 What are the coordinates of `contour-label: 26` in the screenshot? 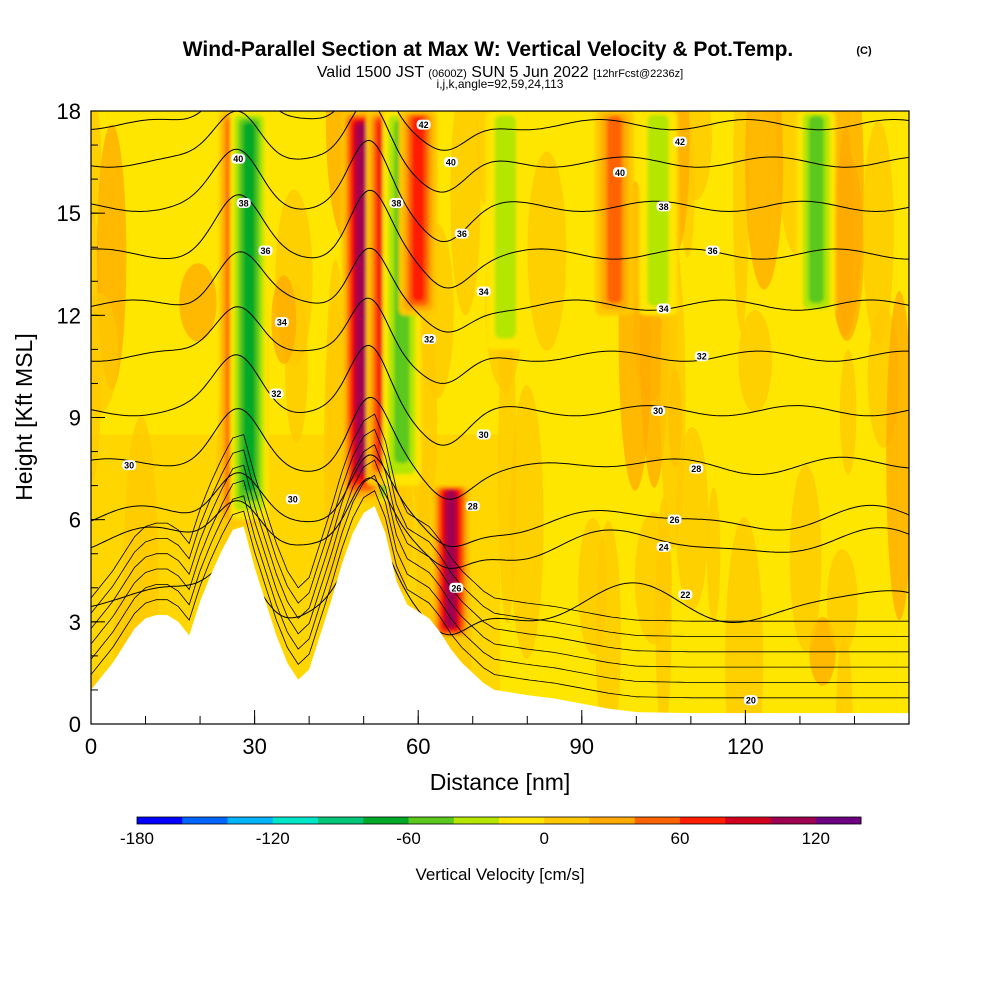 It's located at (456, 587).